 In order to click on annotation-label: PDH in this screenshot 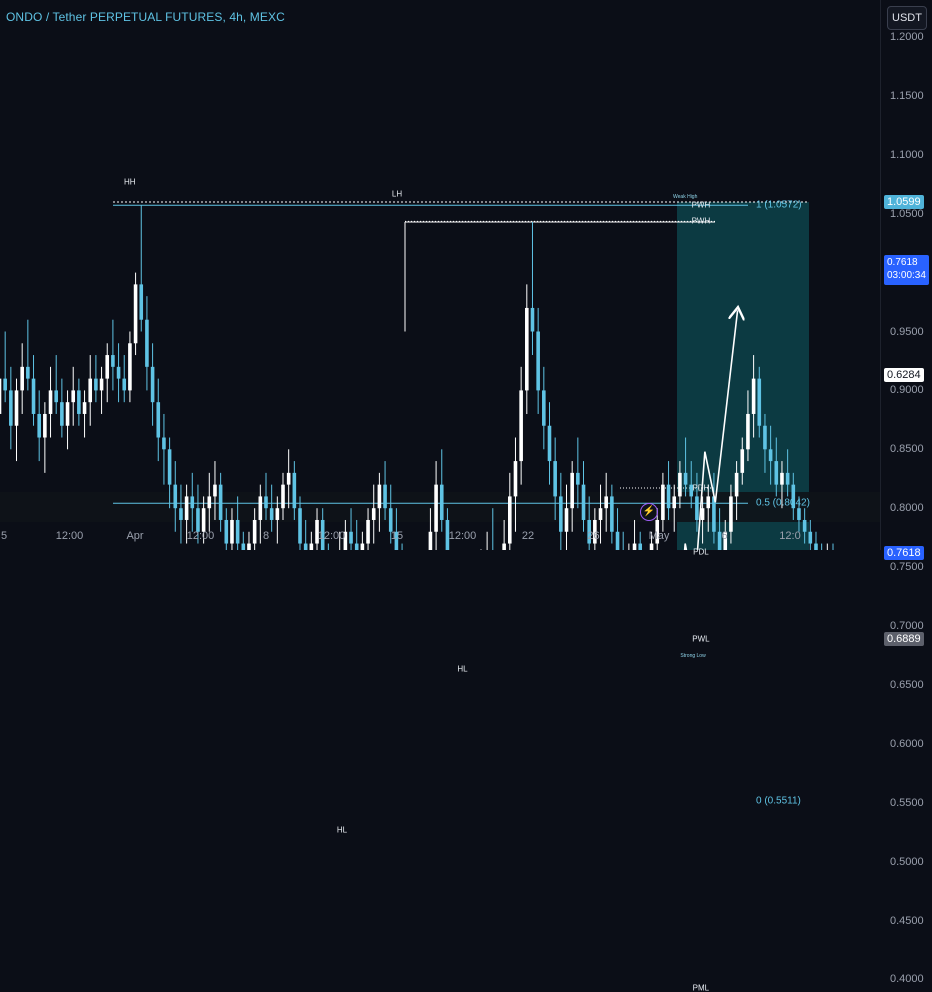, I will do `click(701, 488)`.